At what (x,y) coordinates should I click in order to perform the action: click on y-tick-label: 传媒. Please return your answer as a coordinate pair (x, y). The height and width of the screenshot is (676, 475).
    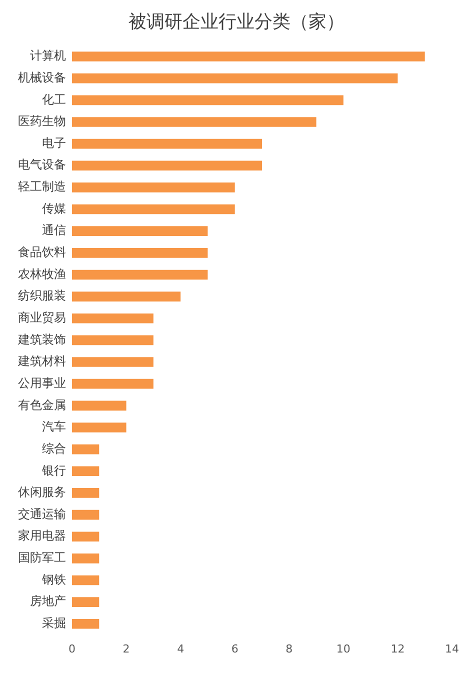
    Looking at the image, I should click on (54, 208).